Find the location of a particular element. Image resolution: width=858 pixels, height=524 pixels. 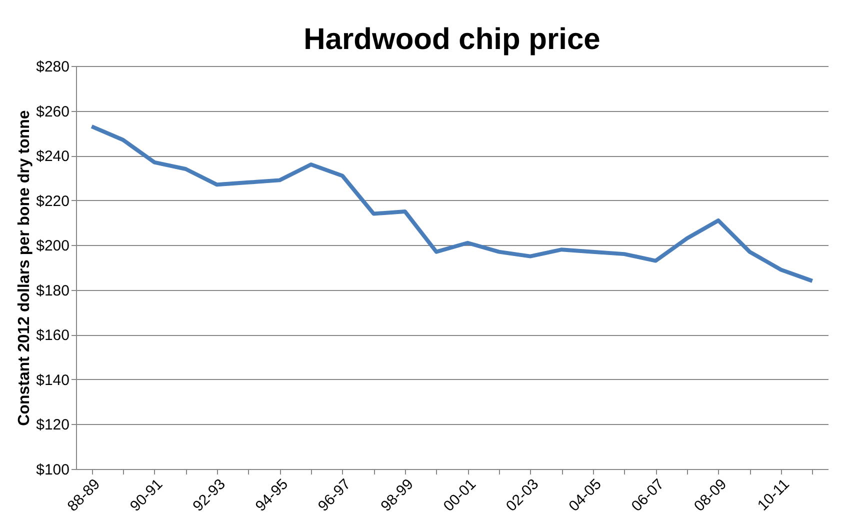

chart-title: Hardwood chip price is located at coordinates (452, 39).